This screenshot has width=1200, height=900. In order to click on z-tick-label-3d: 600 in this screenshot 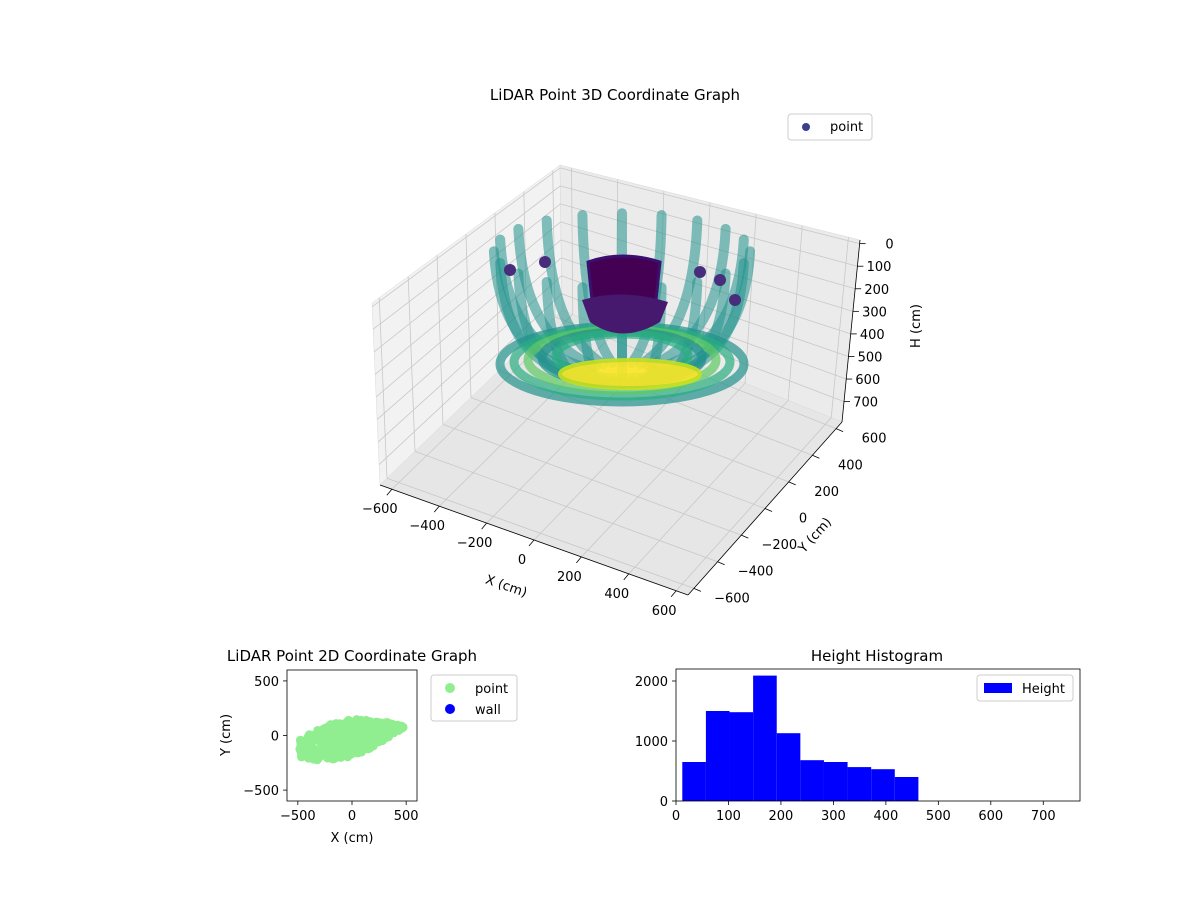, I will do `click(867, 380)`.